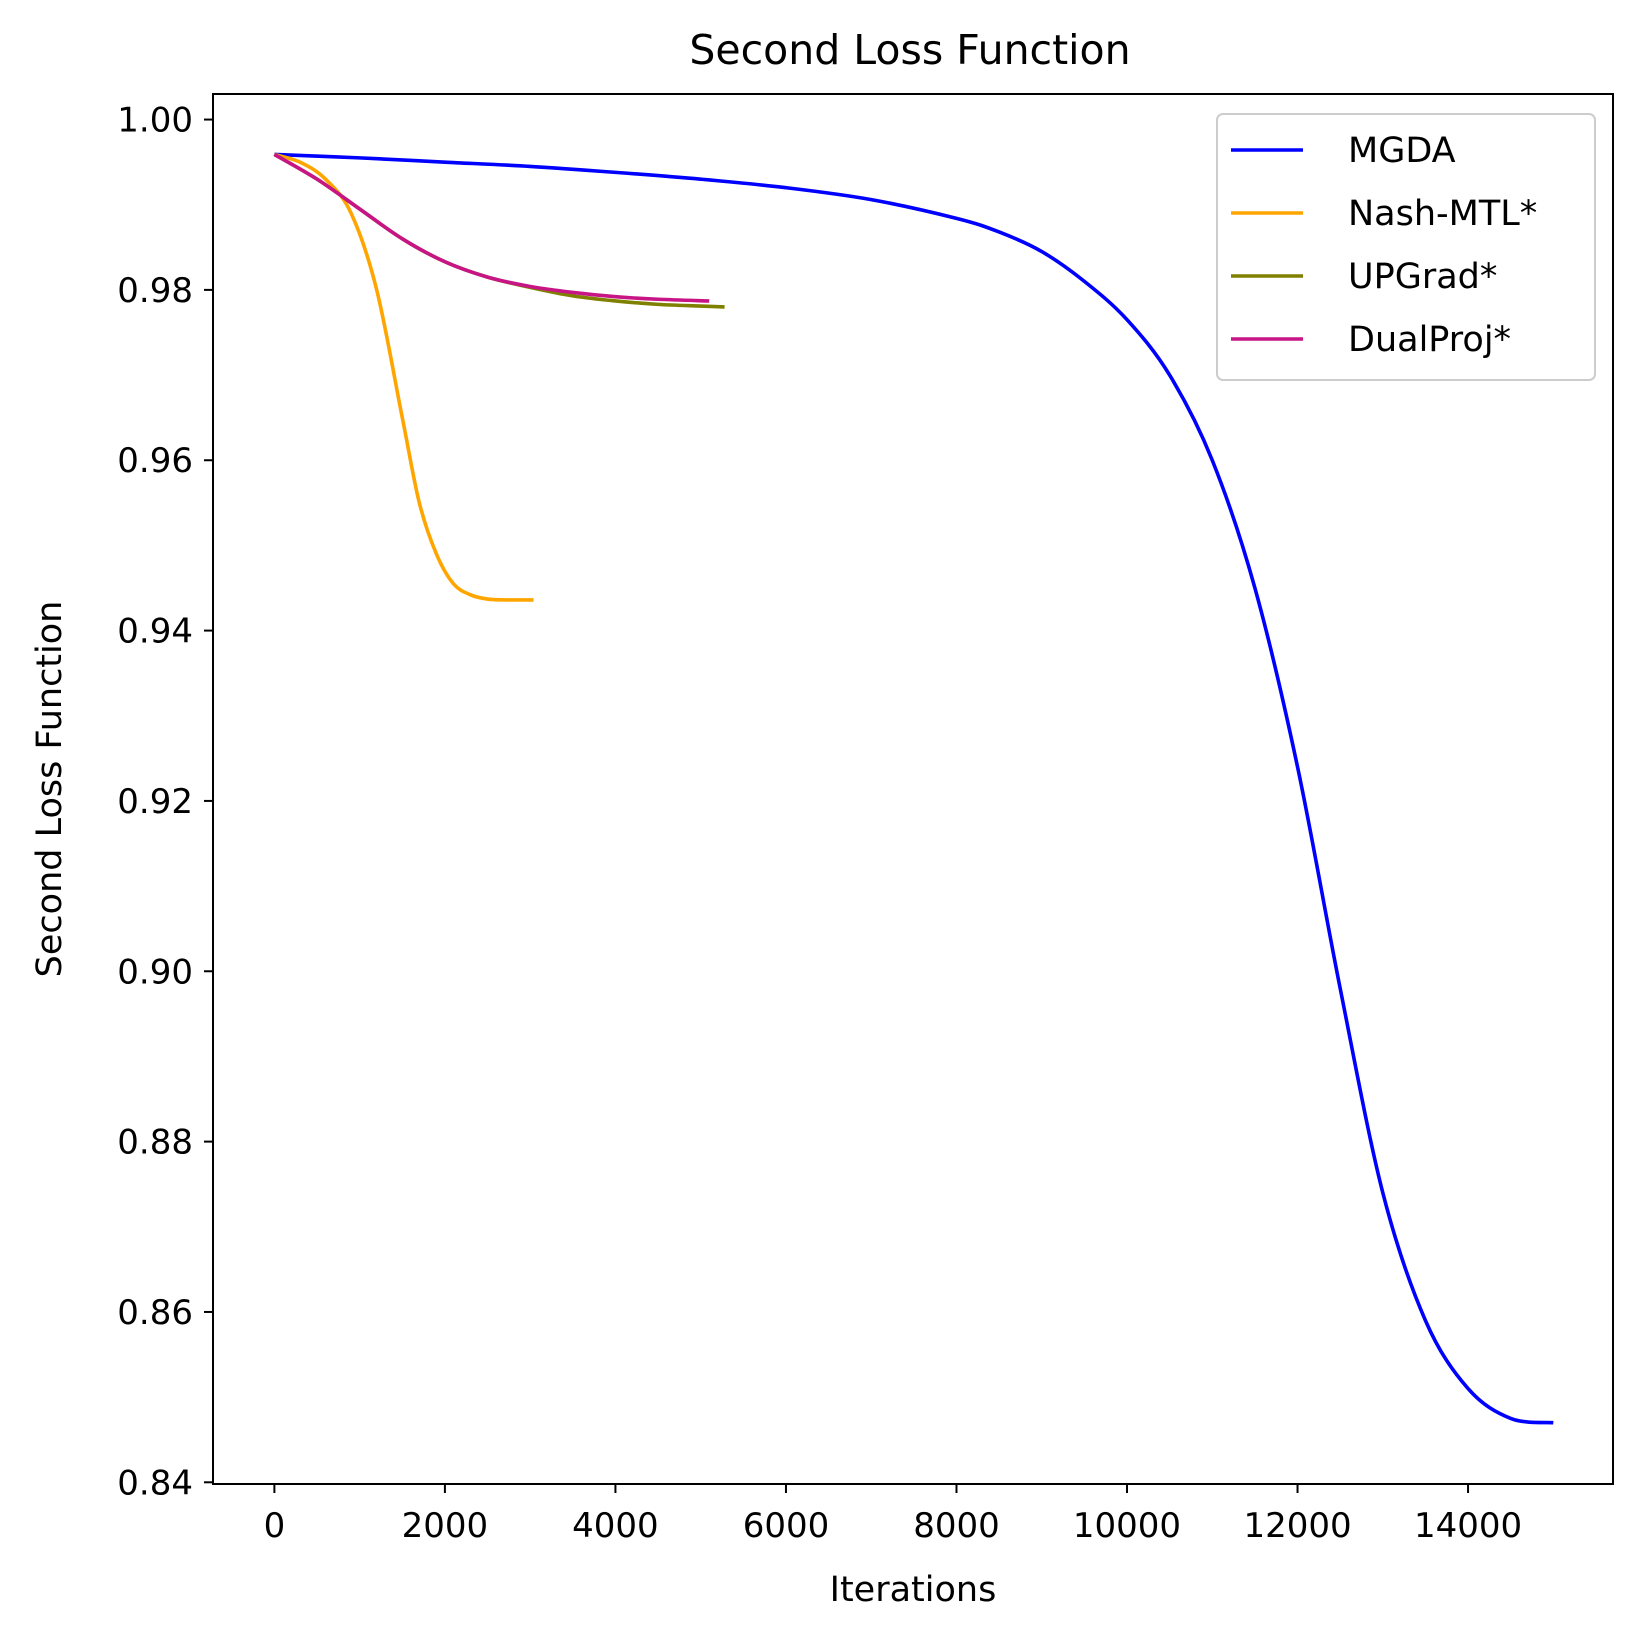  What do you see at coordinates (913, 1590) in the screenshot?
I see `x-axis-title: Iterations` at bounding box center [913, 1590].